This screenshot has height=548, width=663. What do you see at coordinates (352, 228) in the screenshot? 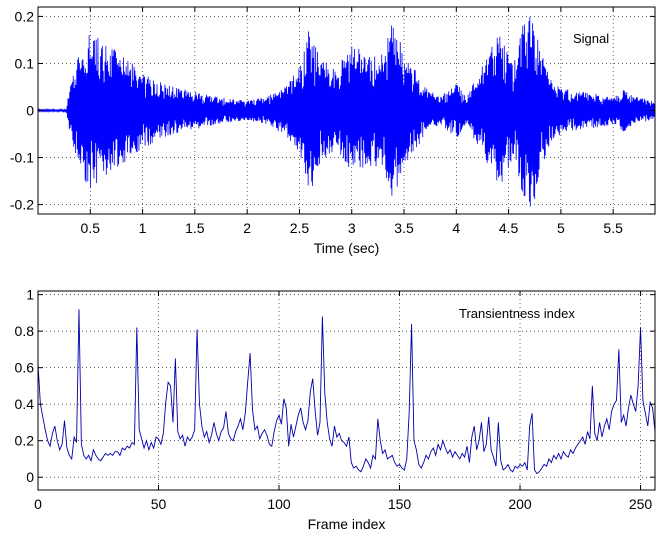
I see `signal-xtick-label: 3` at bounding box center [352, 228].